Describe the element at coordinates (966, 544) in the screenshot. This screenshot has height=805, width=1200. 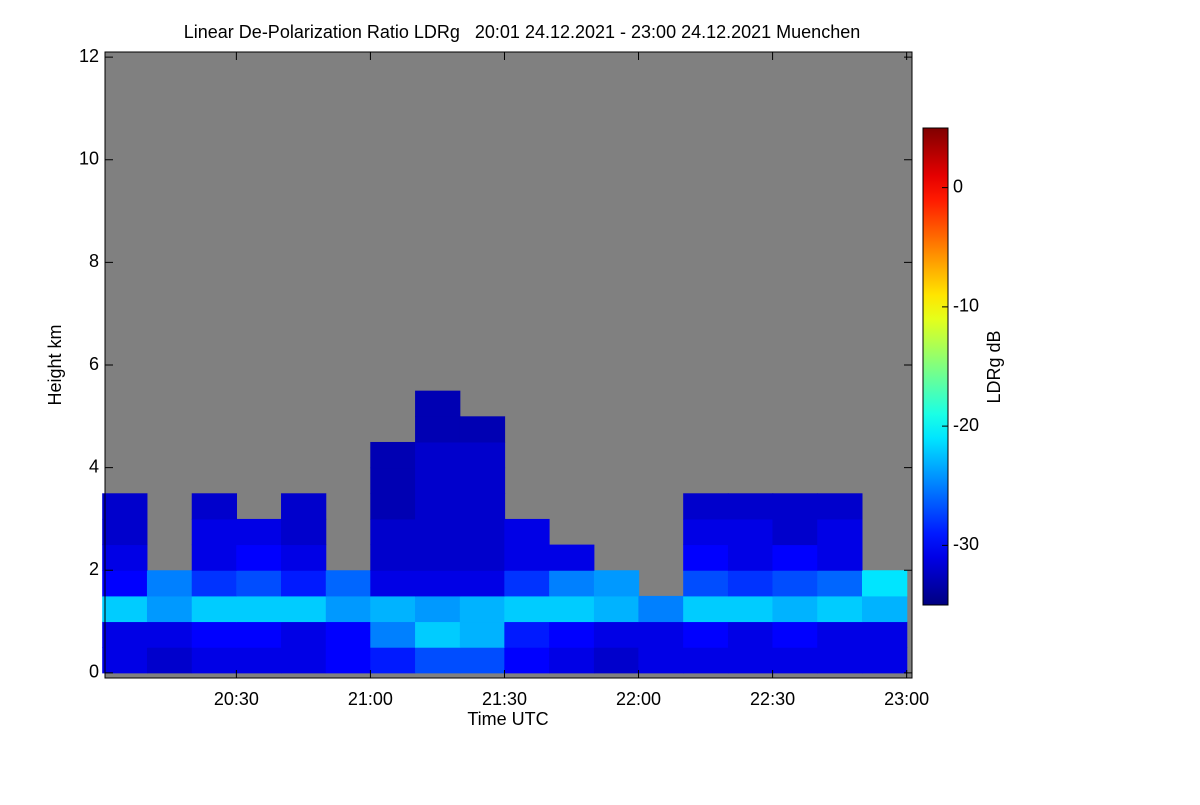
I see `colorbar-tick-label: -30` at that location.